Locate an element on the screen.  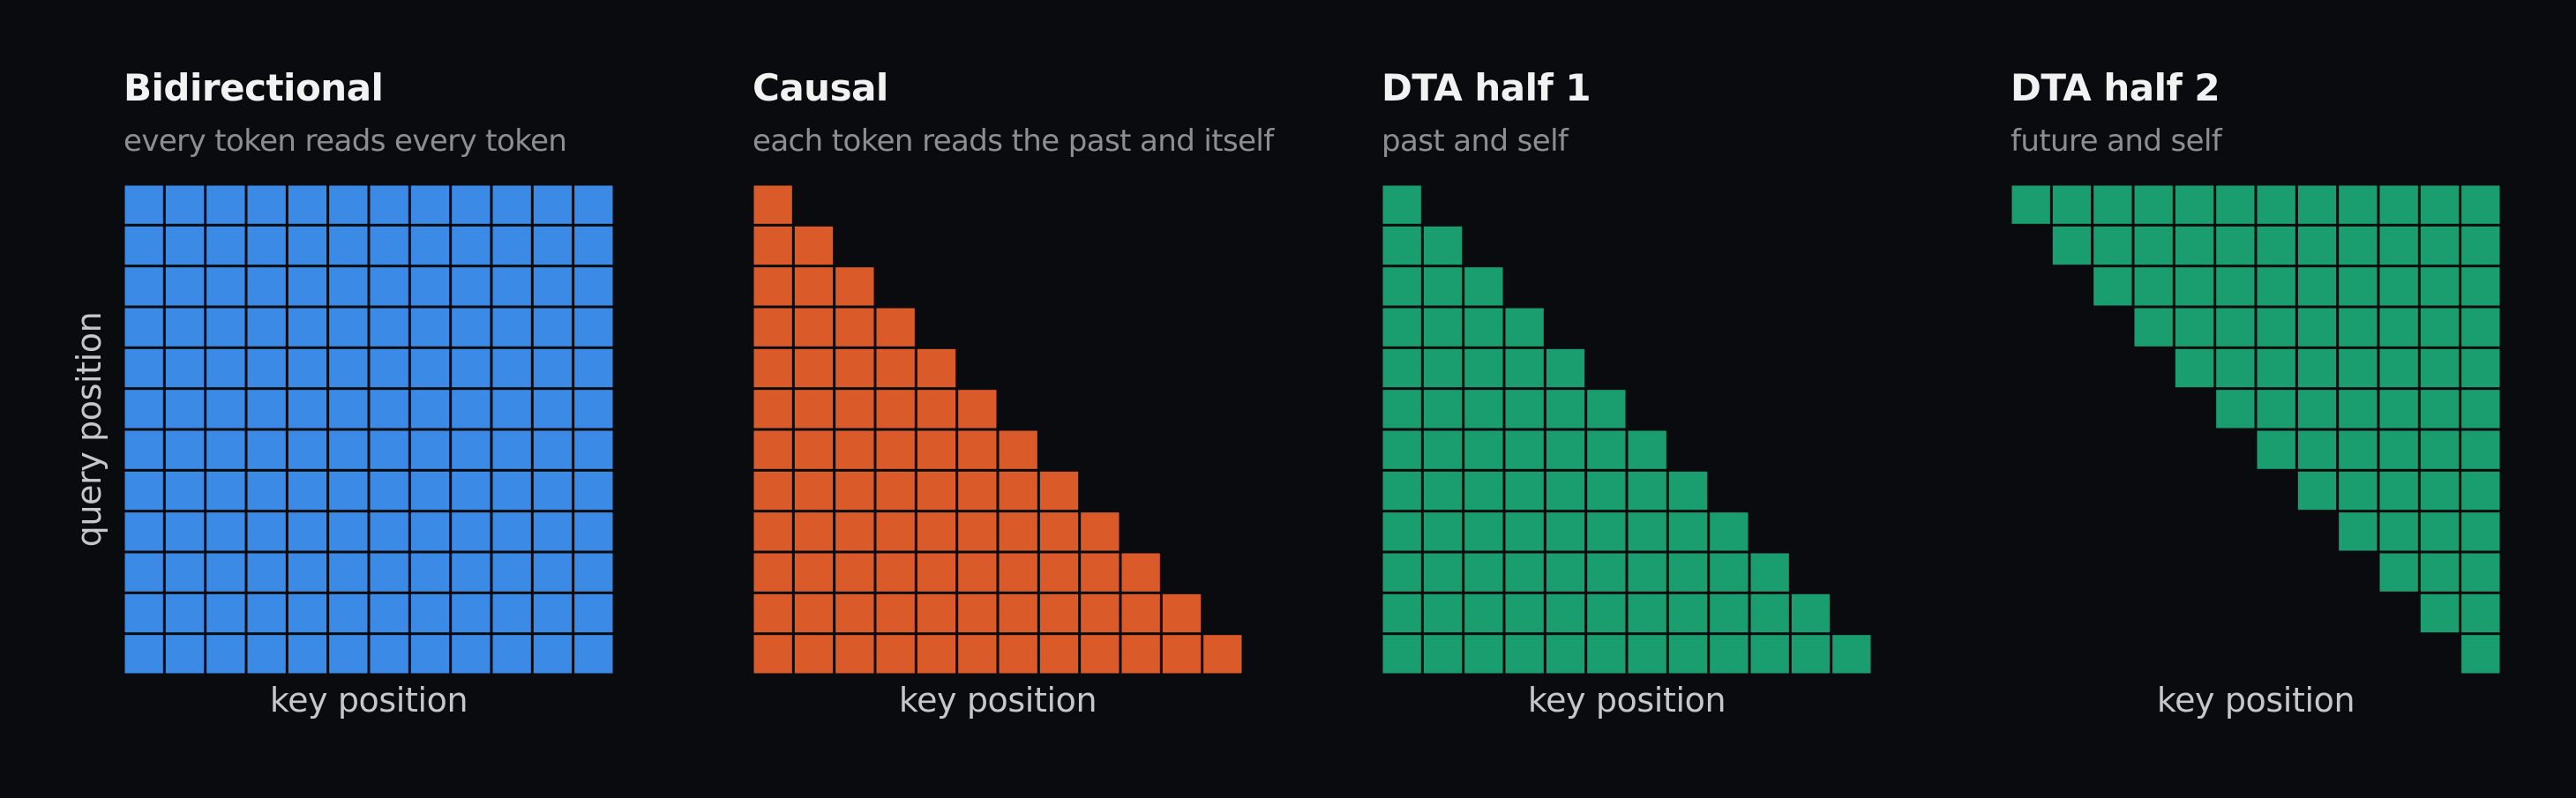
mask-cell-q11-k2 is located at coordinates (855, 654).